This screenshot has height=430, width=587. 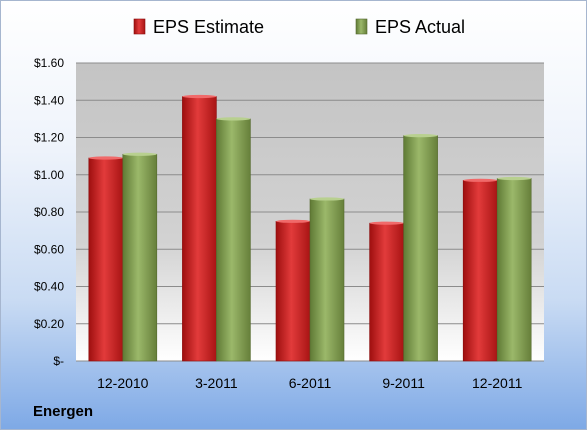 I want to click on x-category-label: 3-2011, so click(x=216, y=383).